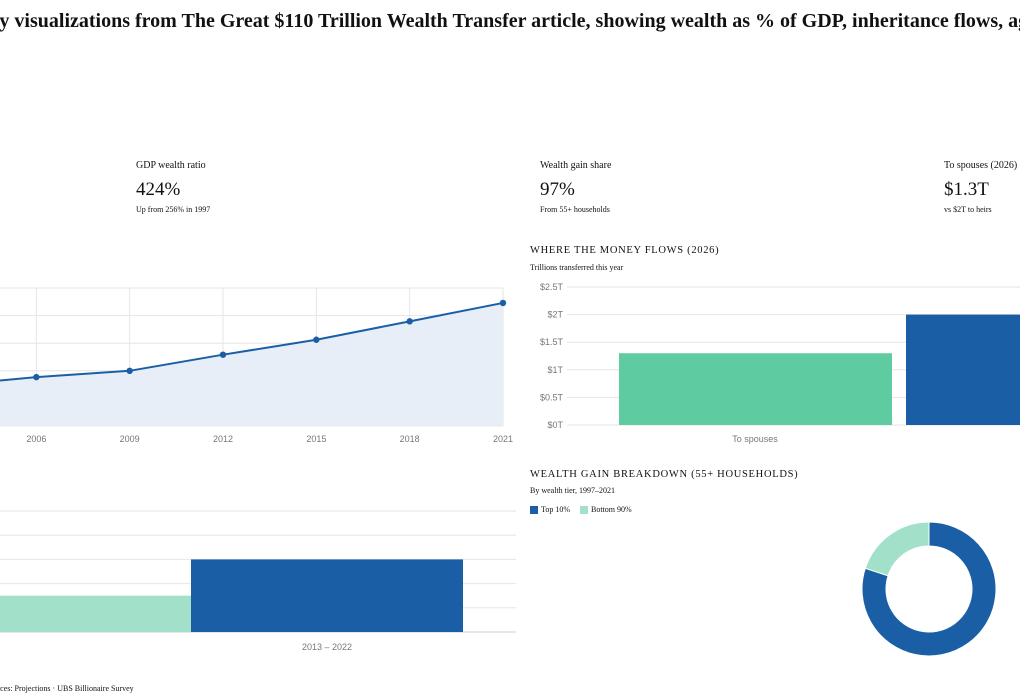 The image size is (1020, 700). Describe the element at coordinates (576, 165) in the screenshot. I see `stat-label: Wealth gain share` at that location.